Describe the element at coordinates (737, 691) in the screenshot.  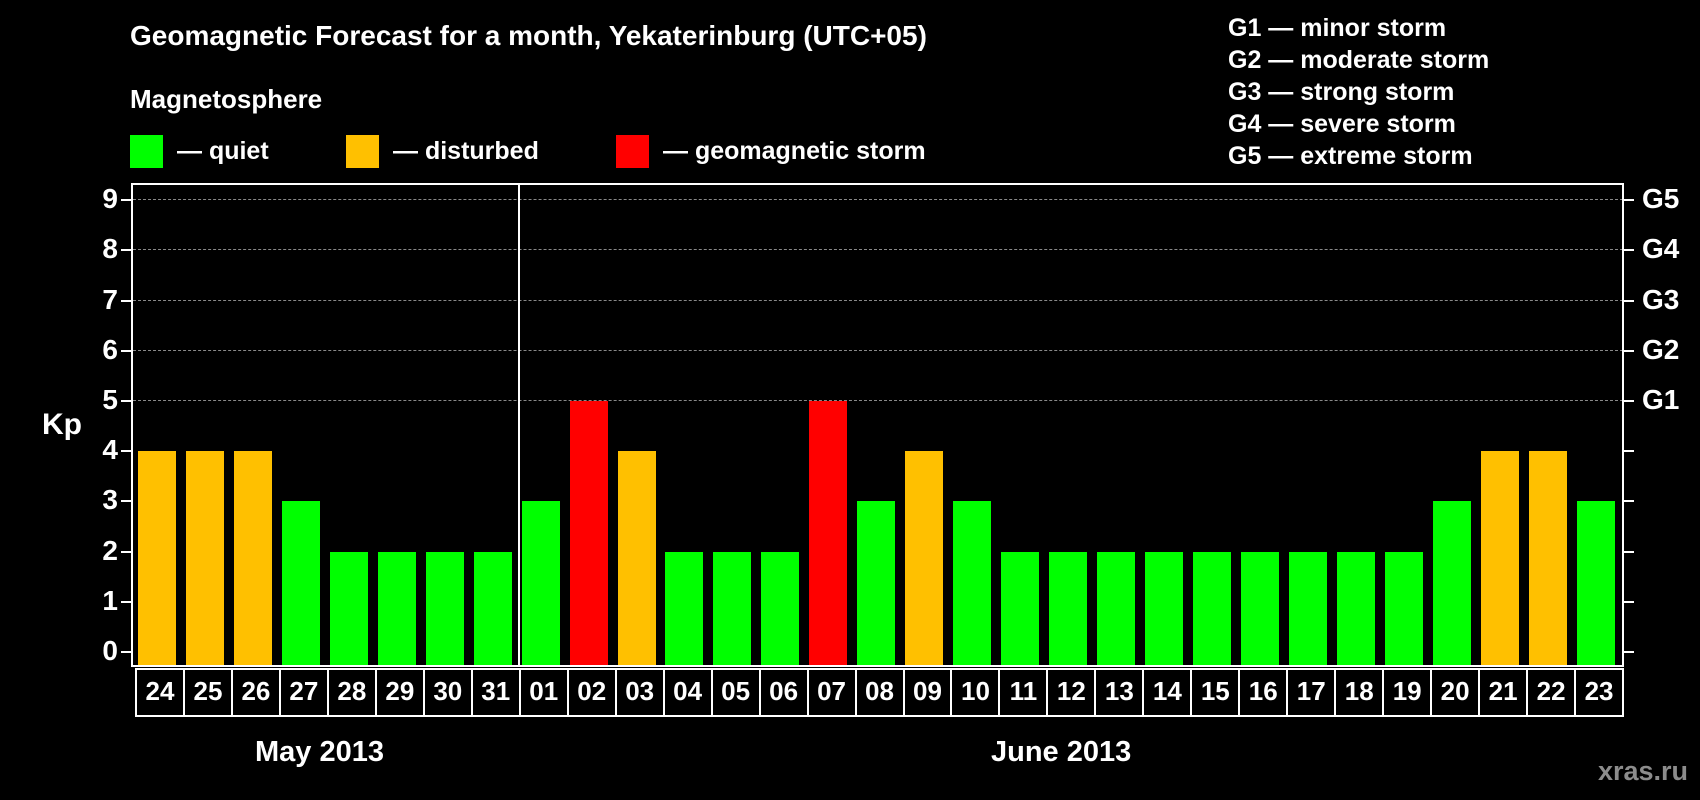
I see `date-label: 05` at that location.